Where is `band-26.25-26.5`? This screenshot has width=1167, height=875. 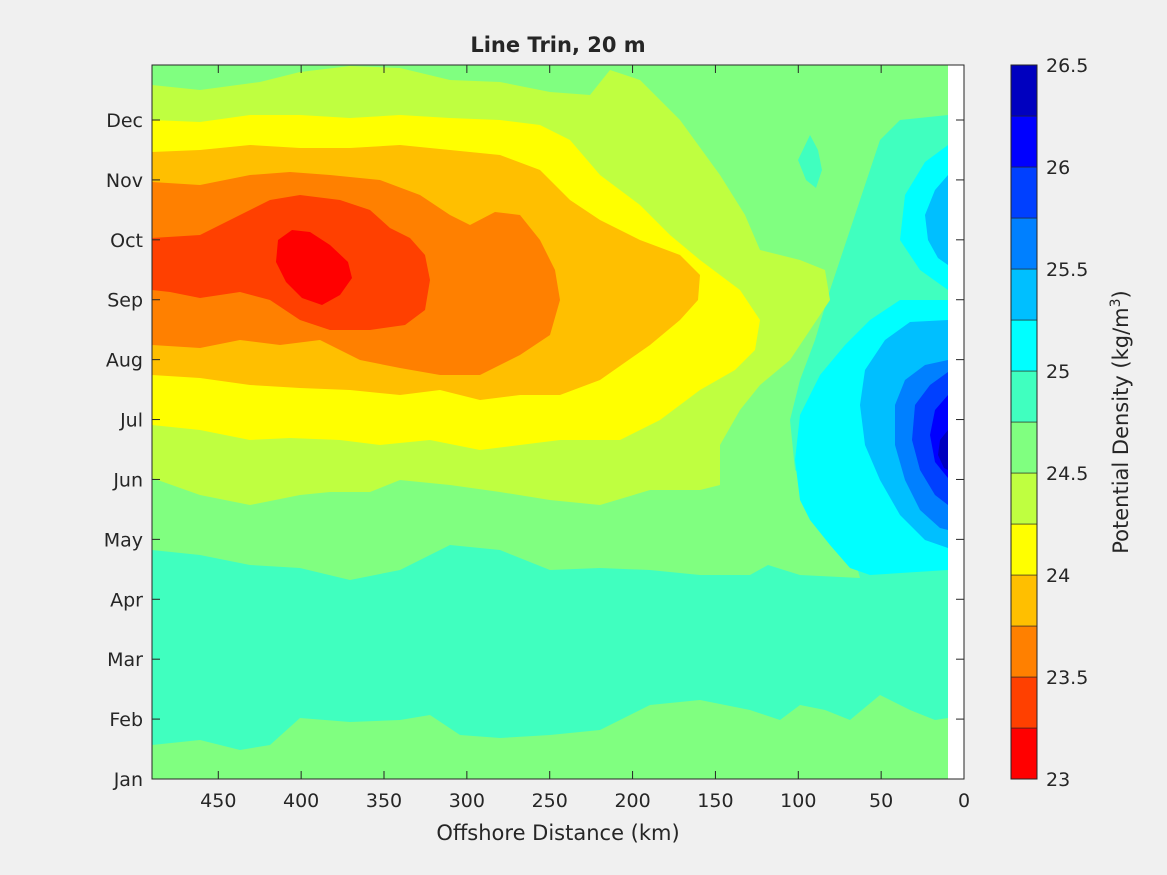
band-26.25-26.5 is located at coordinates (943, 450).